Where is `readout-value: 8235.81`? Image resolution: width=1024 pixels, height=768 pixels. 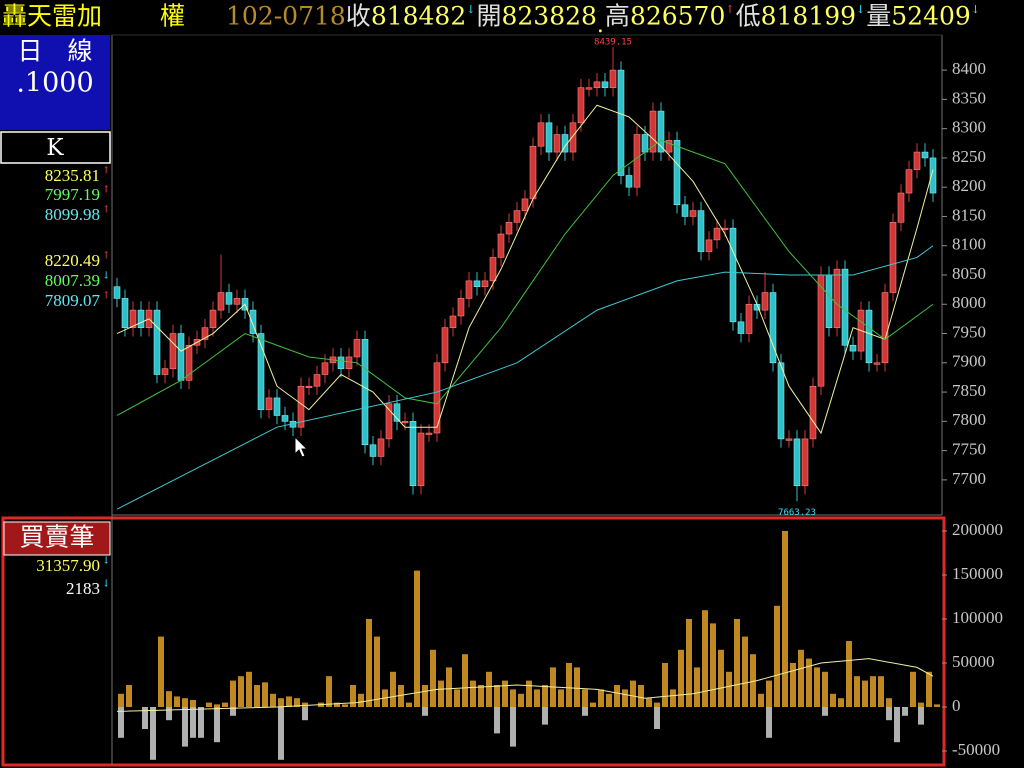
readout-value: 8235.81 is located at coordinates (72, 175).